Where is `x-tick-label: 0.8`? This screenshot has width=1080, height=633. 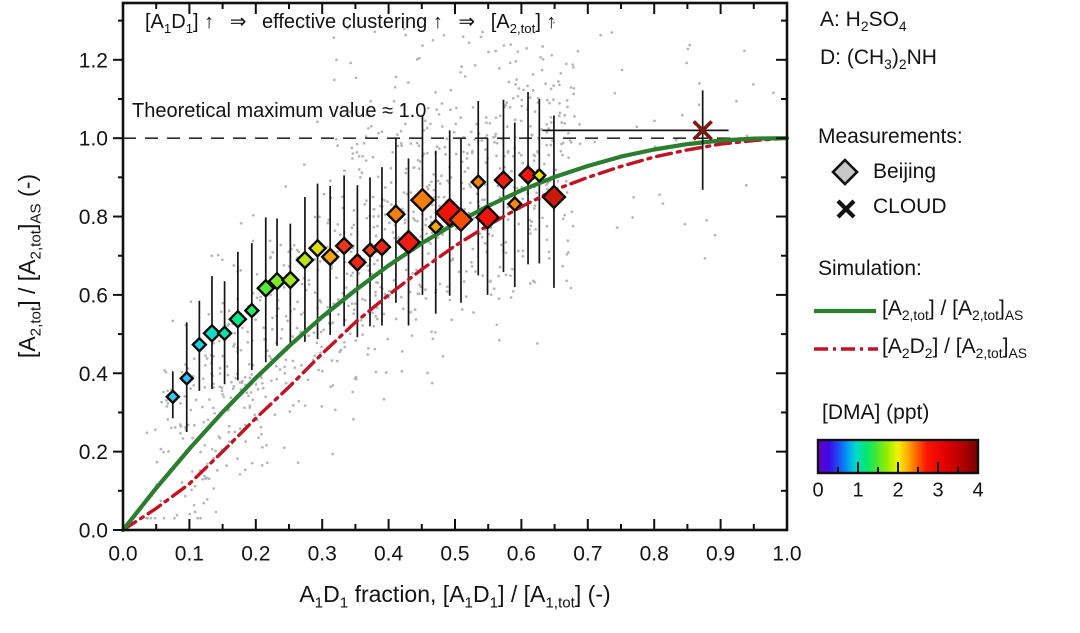
x-tick-label: 0.8 is located at coordinates (654, 553).